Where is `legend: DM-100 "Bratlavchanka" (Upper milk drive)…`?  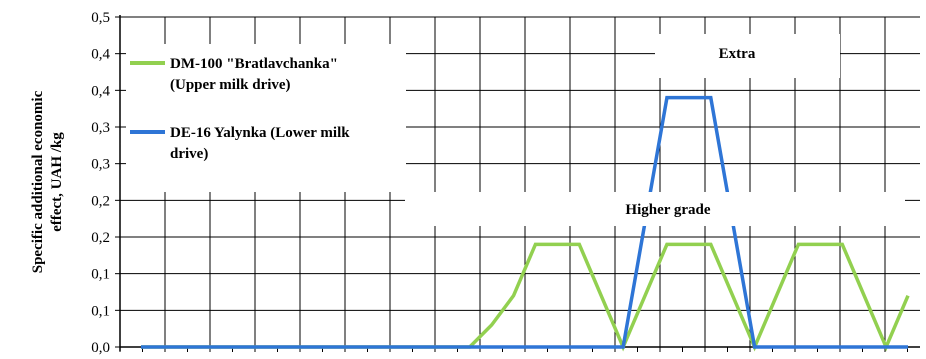
legend: DM-100 "Bratlavchanka" (Upper milk drive)… is located at coordinates (266, 118).